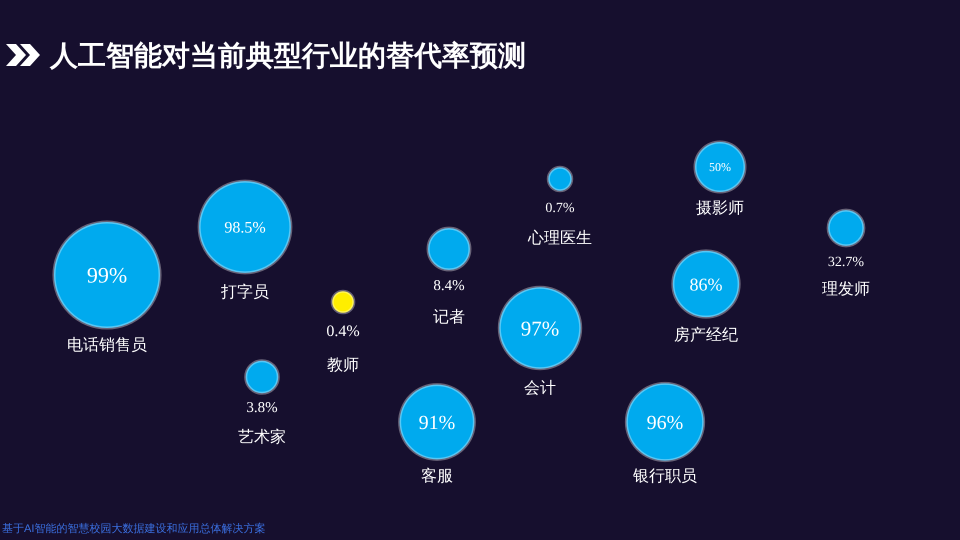 The width and height of the screenshot is (960, 540). I want to click on category-label: 电话销售员, so click(107, 345).